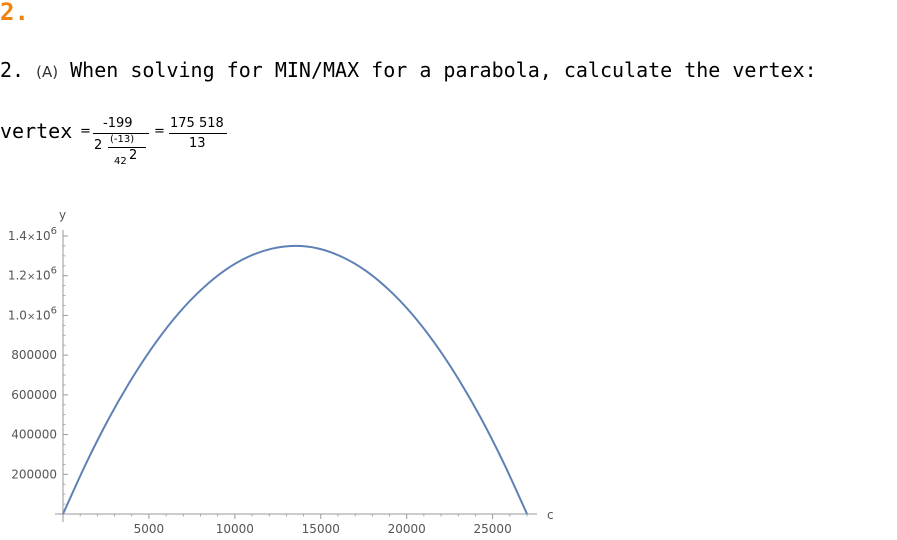  I want to click on fraction-numerator: -199, so click(118, 123).